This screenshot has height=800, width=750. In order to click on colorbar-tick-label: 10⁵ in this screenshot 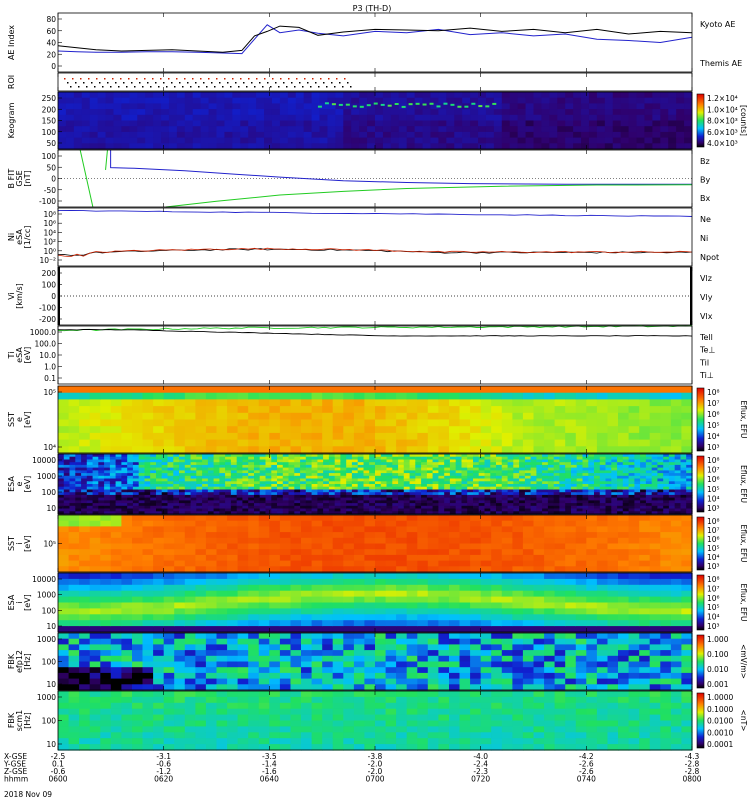, I will do `click(713, 425)`.